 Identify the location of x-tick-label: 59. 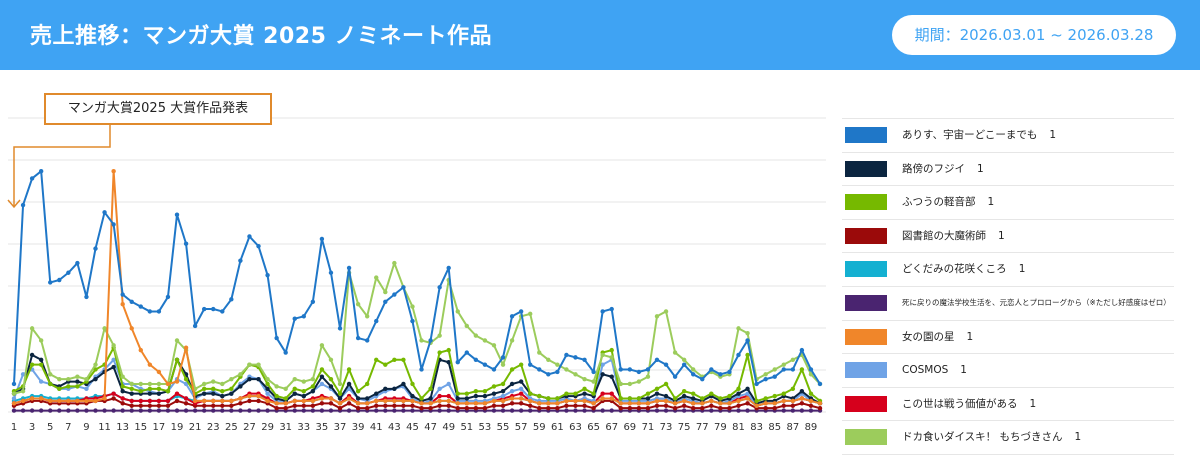
(539, 427).